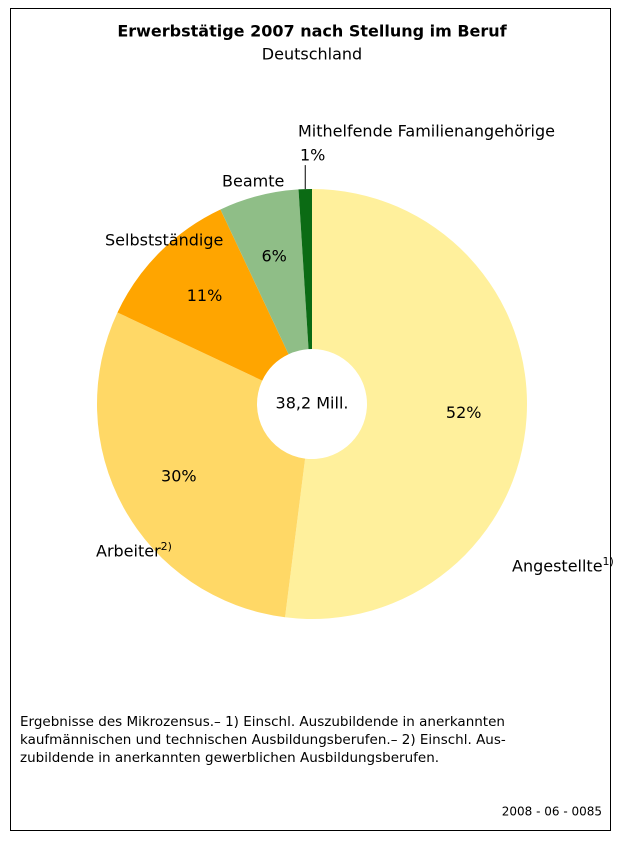 The width and height of the screenshot is (620, 843). What do you see at coordinates (164, 240) in the screenshot?
I see `category-label: Selbstständige` at bounding box center [164, 240].